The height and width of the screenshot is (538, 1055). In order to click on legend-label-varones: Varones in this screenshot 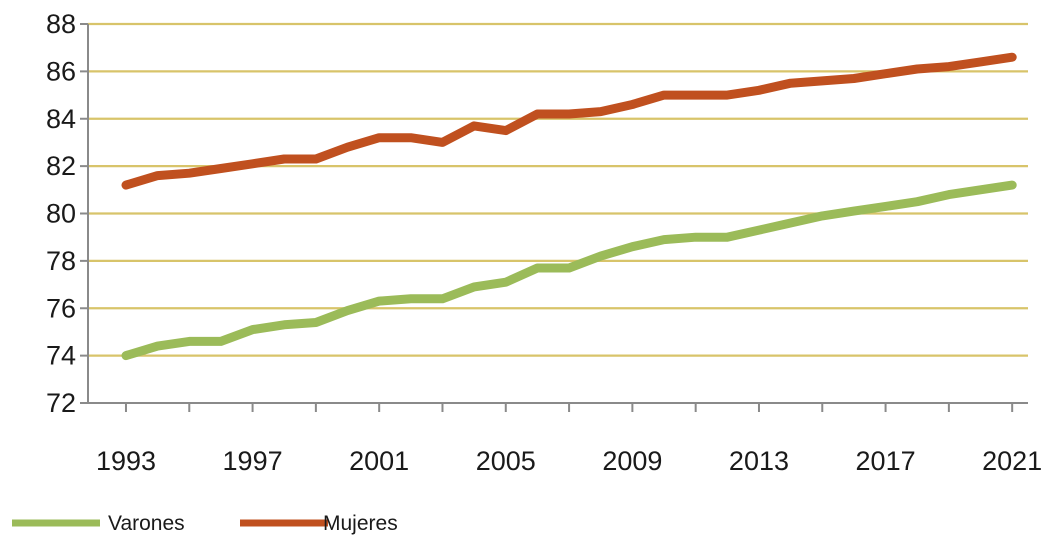, I will do `click(146, 523)`.